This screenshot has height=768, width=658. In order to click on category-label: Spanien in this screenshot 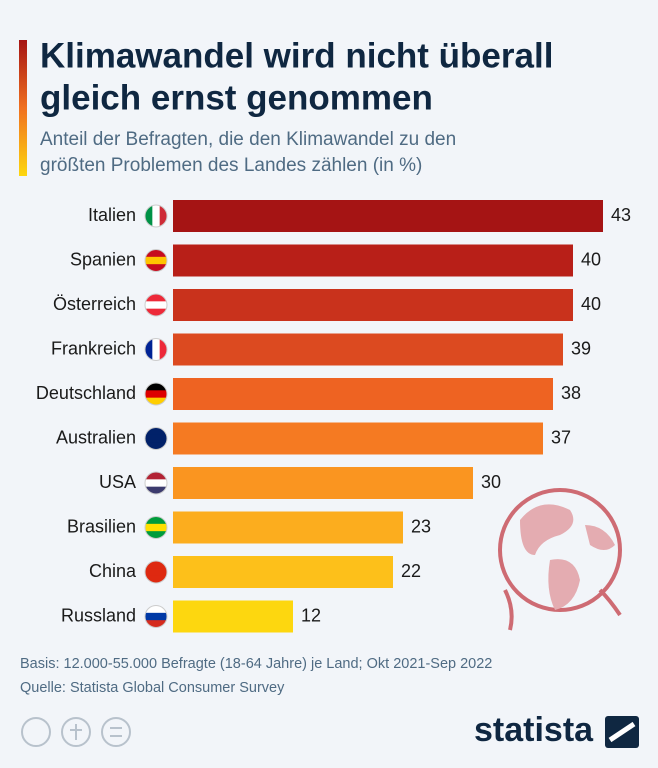, I will do `click(103, 259)`.